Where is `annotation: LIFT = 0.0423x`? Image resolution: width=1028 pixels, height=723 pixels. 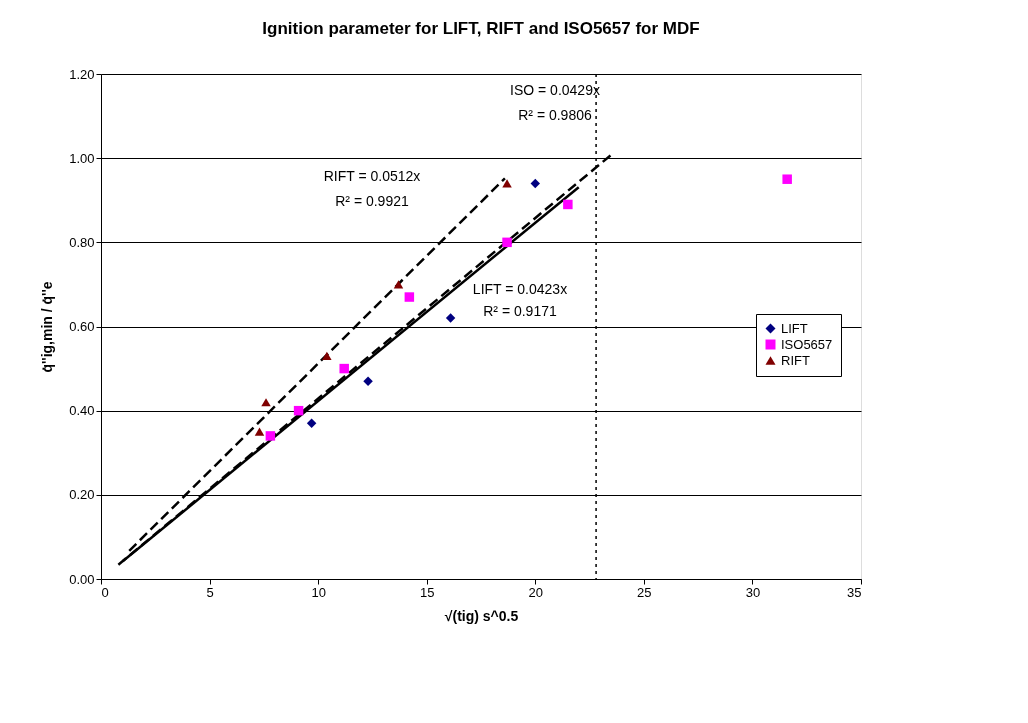 annotation: LIFT = 0.0423x is located at coordinates (520, 289).